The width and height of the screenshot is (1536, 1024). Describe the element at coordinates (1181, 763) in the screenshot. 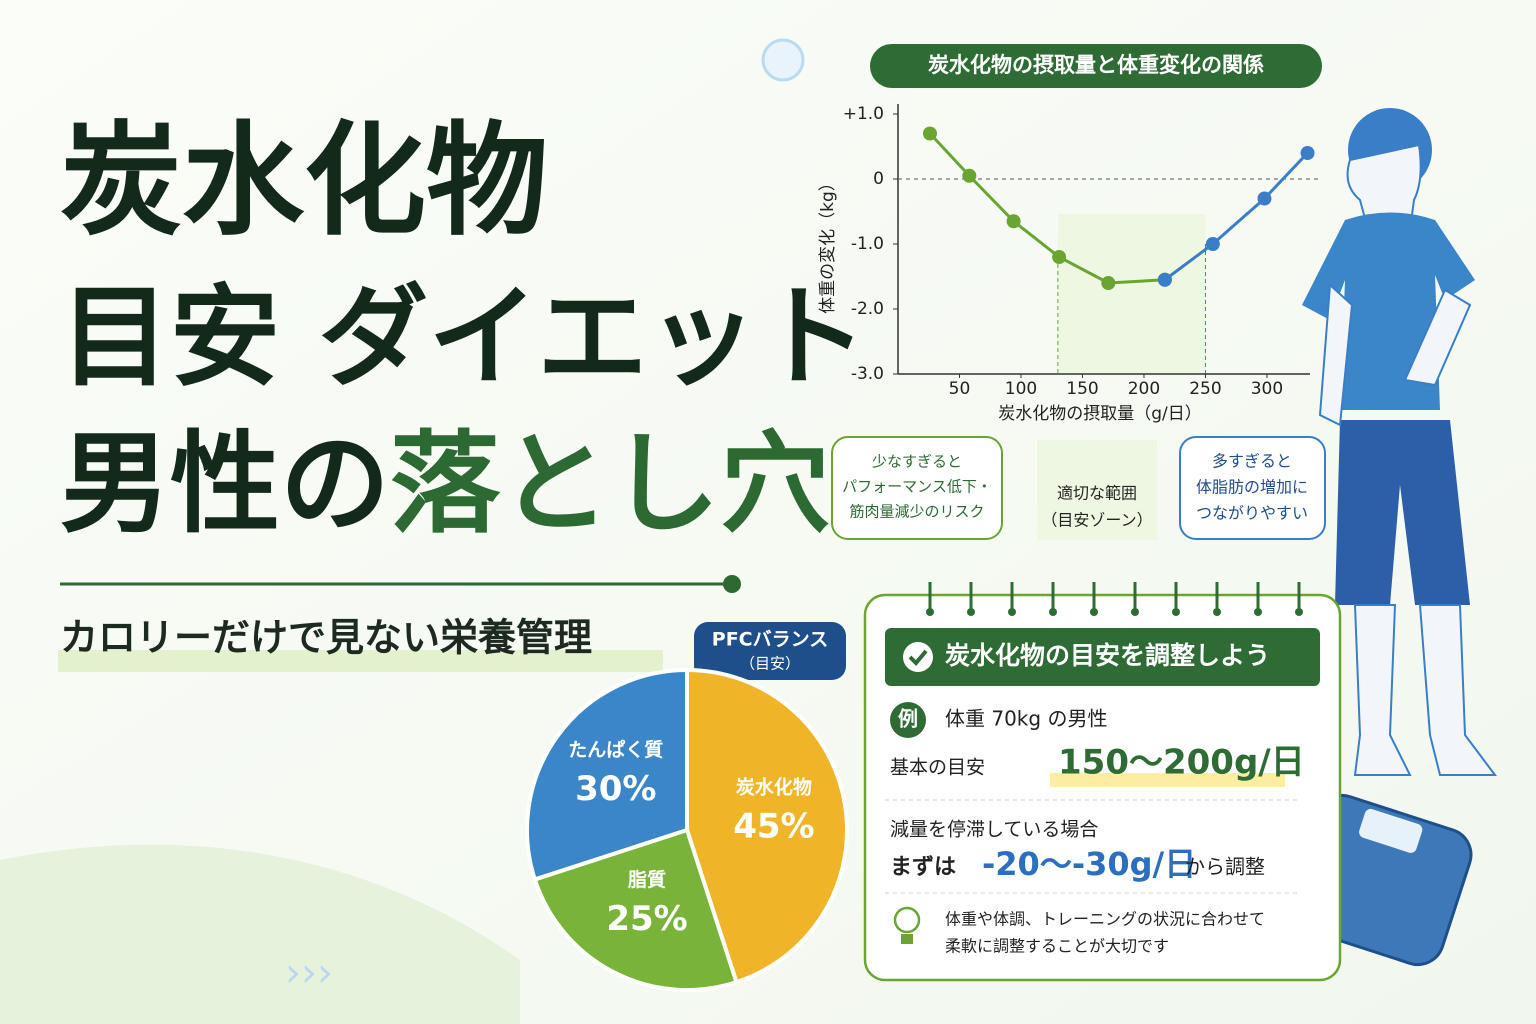

I see `base-value: 150～200g/日` at that location.